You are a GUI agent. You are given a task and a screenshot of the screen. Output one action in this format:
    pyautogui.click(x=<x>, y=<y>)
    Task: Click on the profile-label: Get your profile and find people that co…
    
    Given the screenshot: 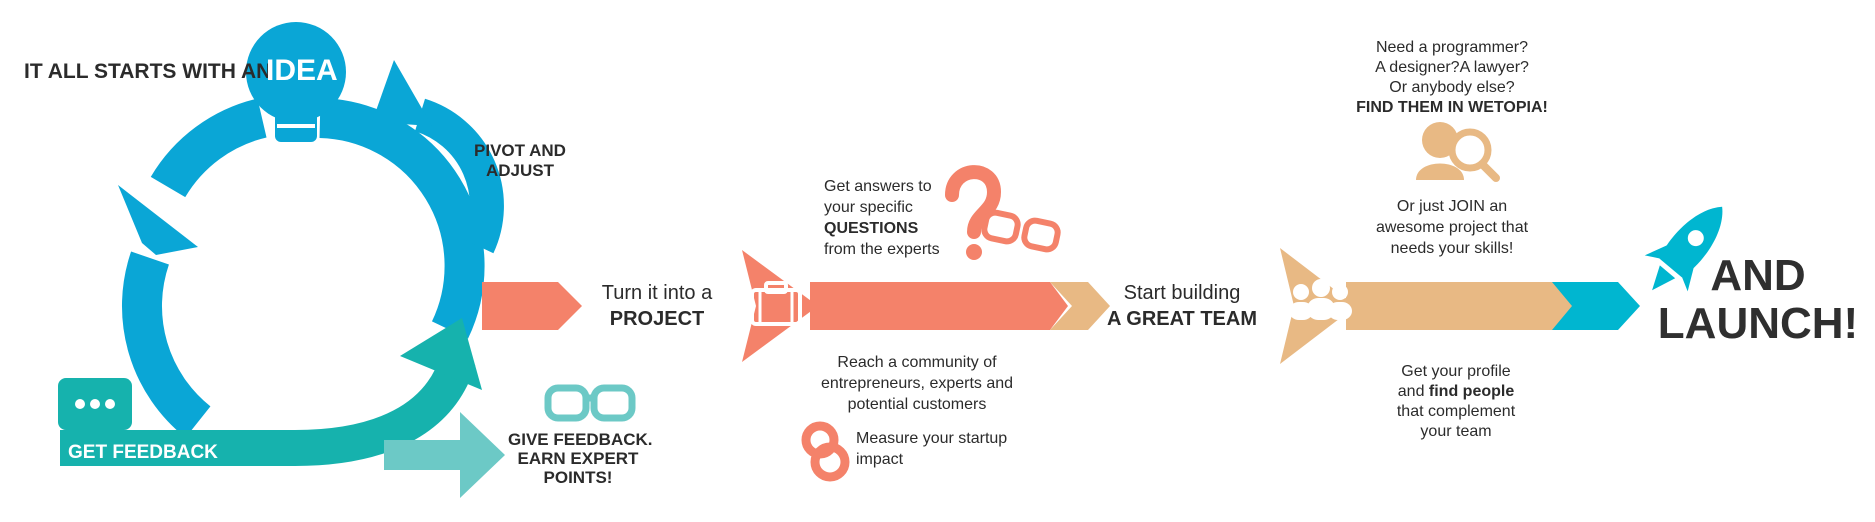 What is the action you would take?
    pyautogui.click(x=1456, y=401)
    